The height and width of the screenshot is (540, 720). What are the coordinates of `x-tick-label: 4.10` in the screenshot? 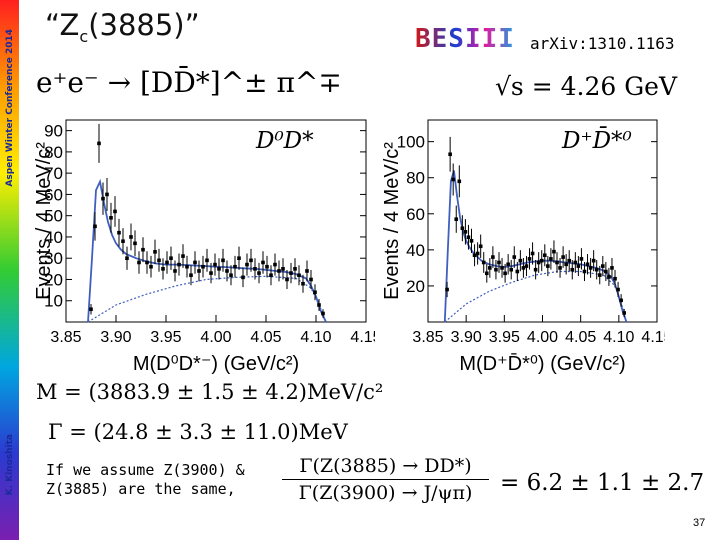 It's located at (315, 337).